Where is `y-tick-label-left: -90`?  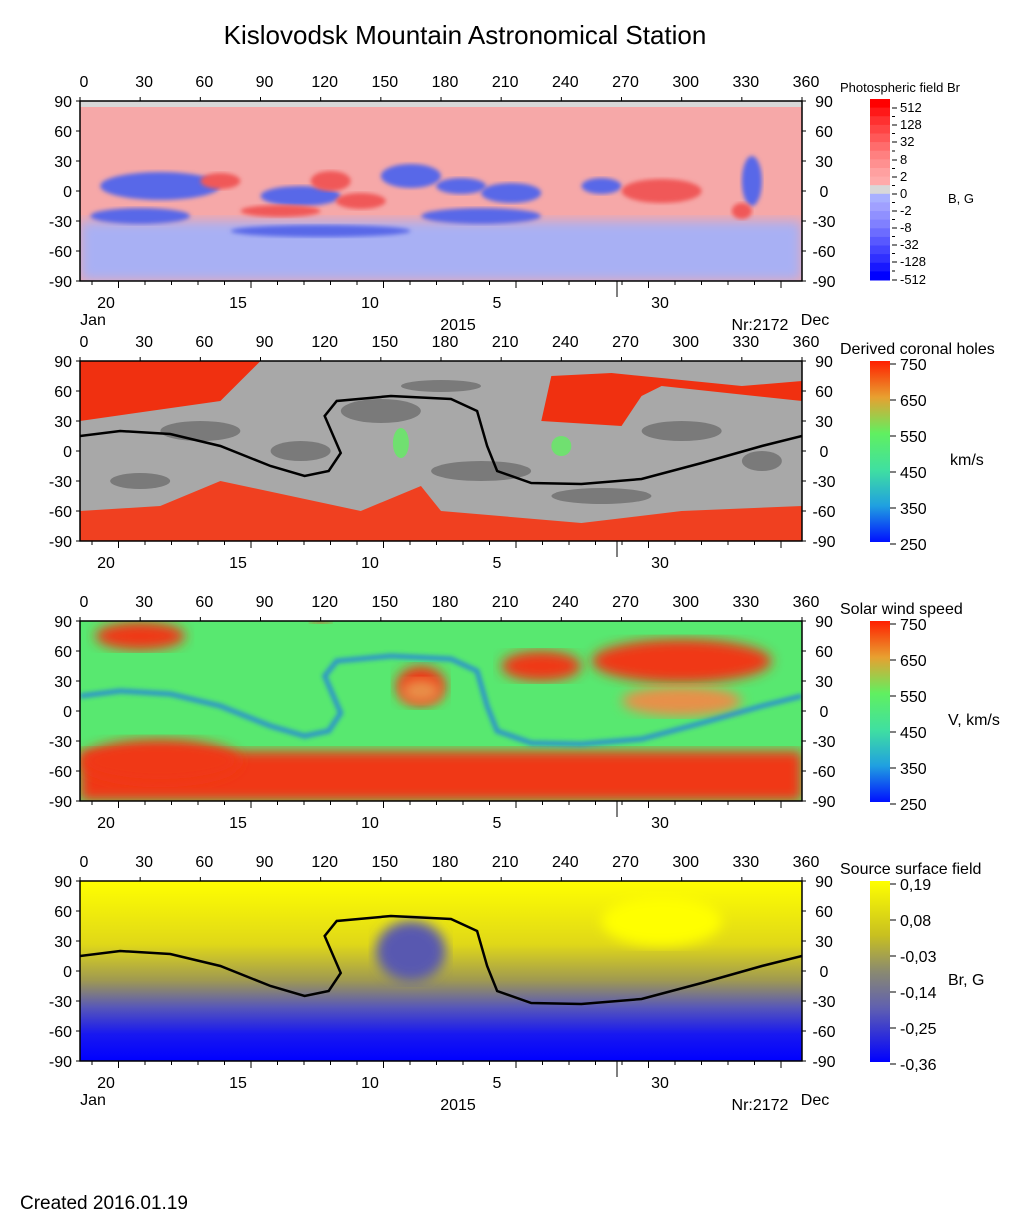 y-tick-label-left: -90 is located at coordinates (60, 1062).